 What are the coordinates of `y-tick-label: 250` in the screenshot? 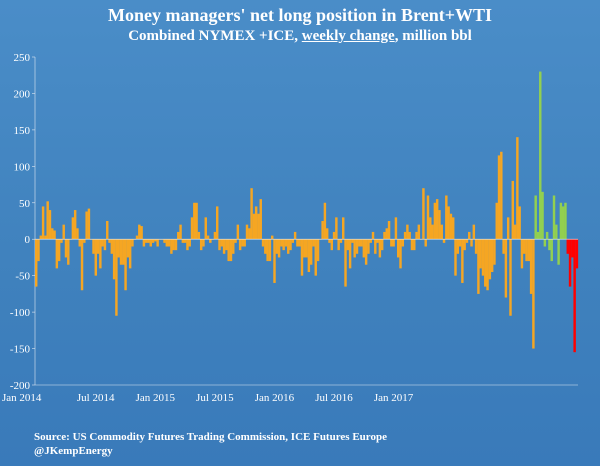 It's located at (22, 58).